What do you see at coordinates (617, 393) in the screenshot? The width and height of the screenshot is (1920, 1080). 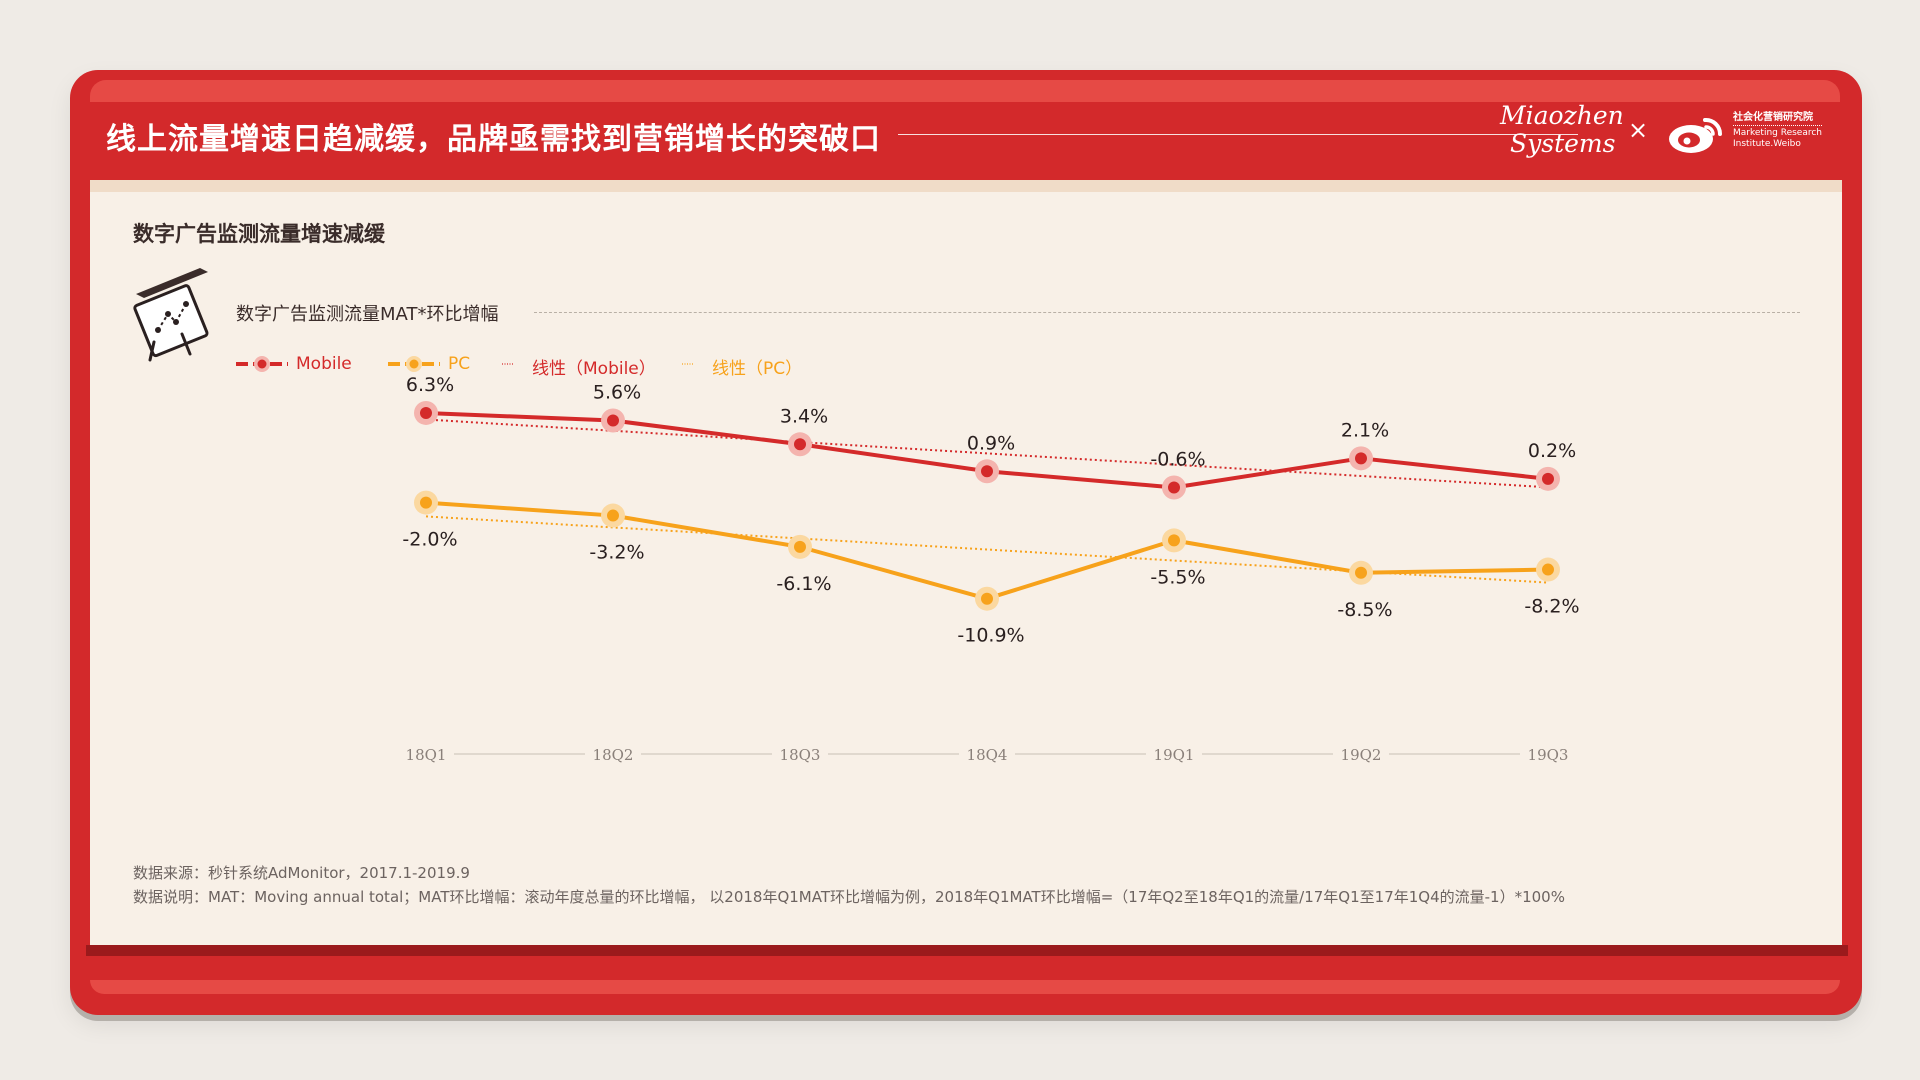 I see `data-label-mobile: 5.6%` at bounding box center [617, 393].